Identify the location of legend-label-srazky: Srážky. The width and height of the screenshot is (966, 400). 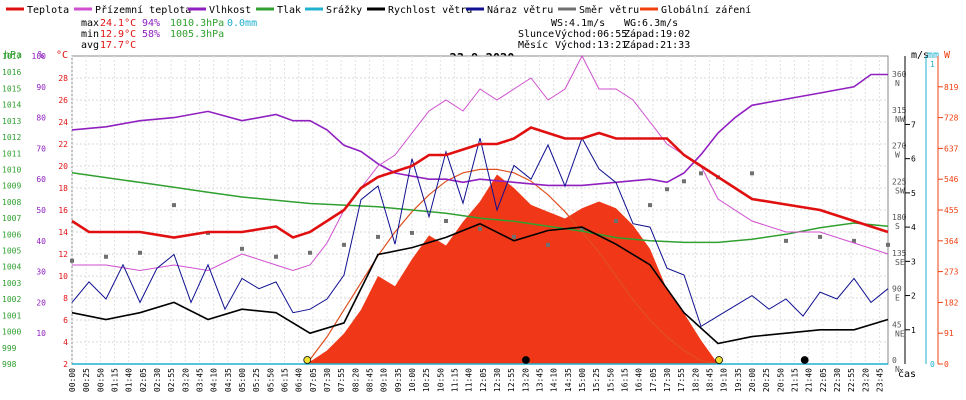
(344, 10).